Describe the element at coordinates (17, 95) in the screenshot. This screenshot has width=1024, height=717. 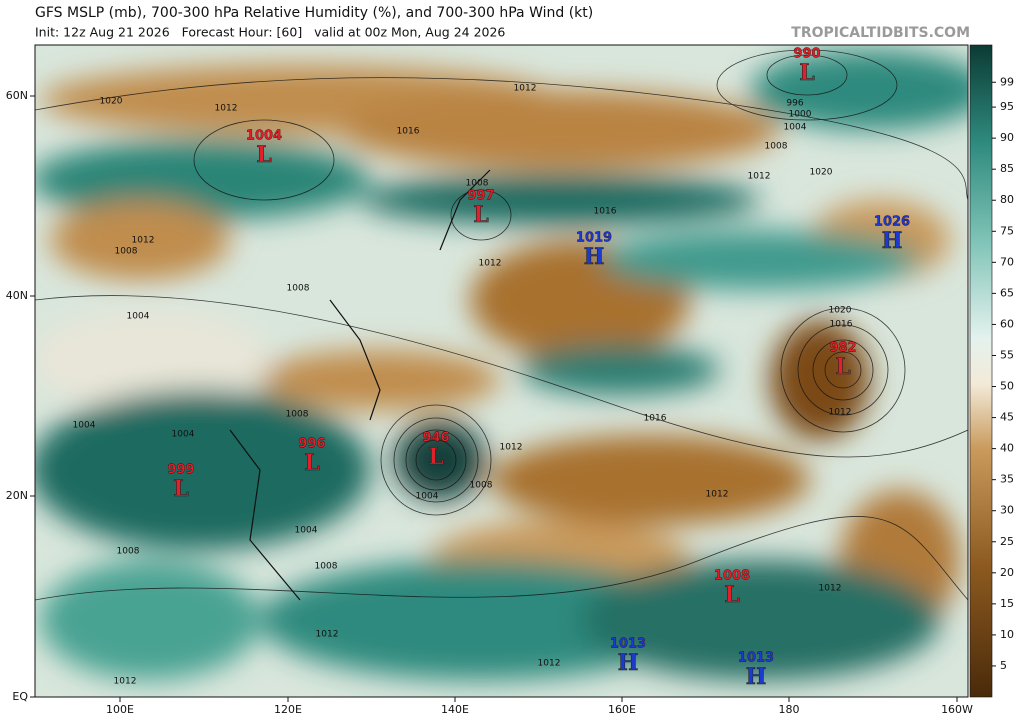
I see `lat-label: 60N` at that location.